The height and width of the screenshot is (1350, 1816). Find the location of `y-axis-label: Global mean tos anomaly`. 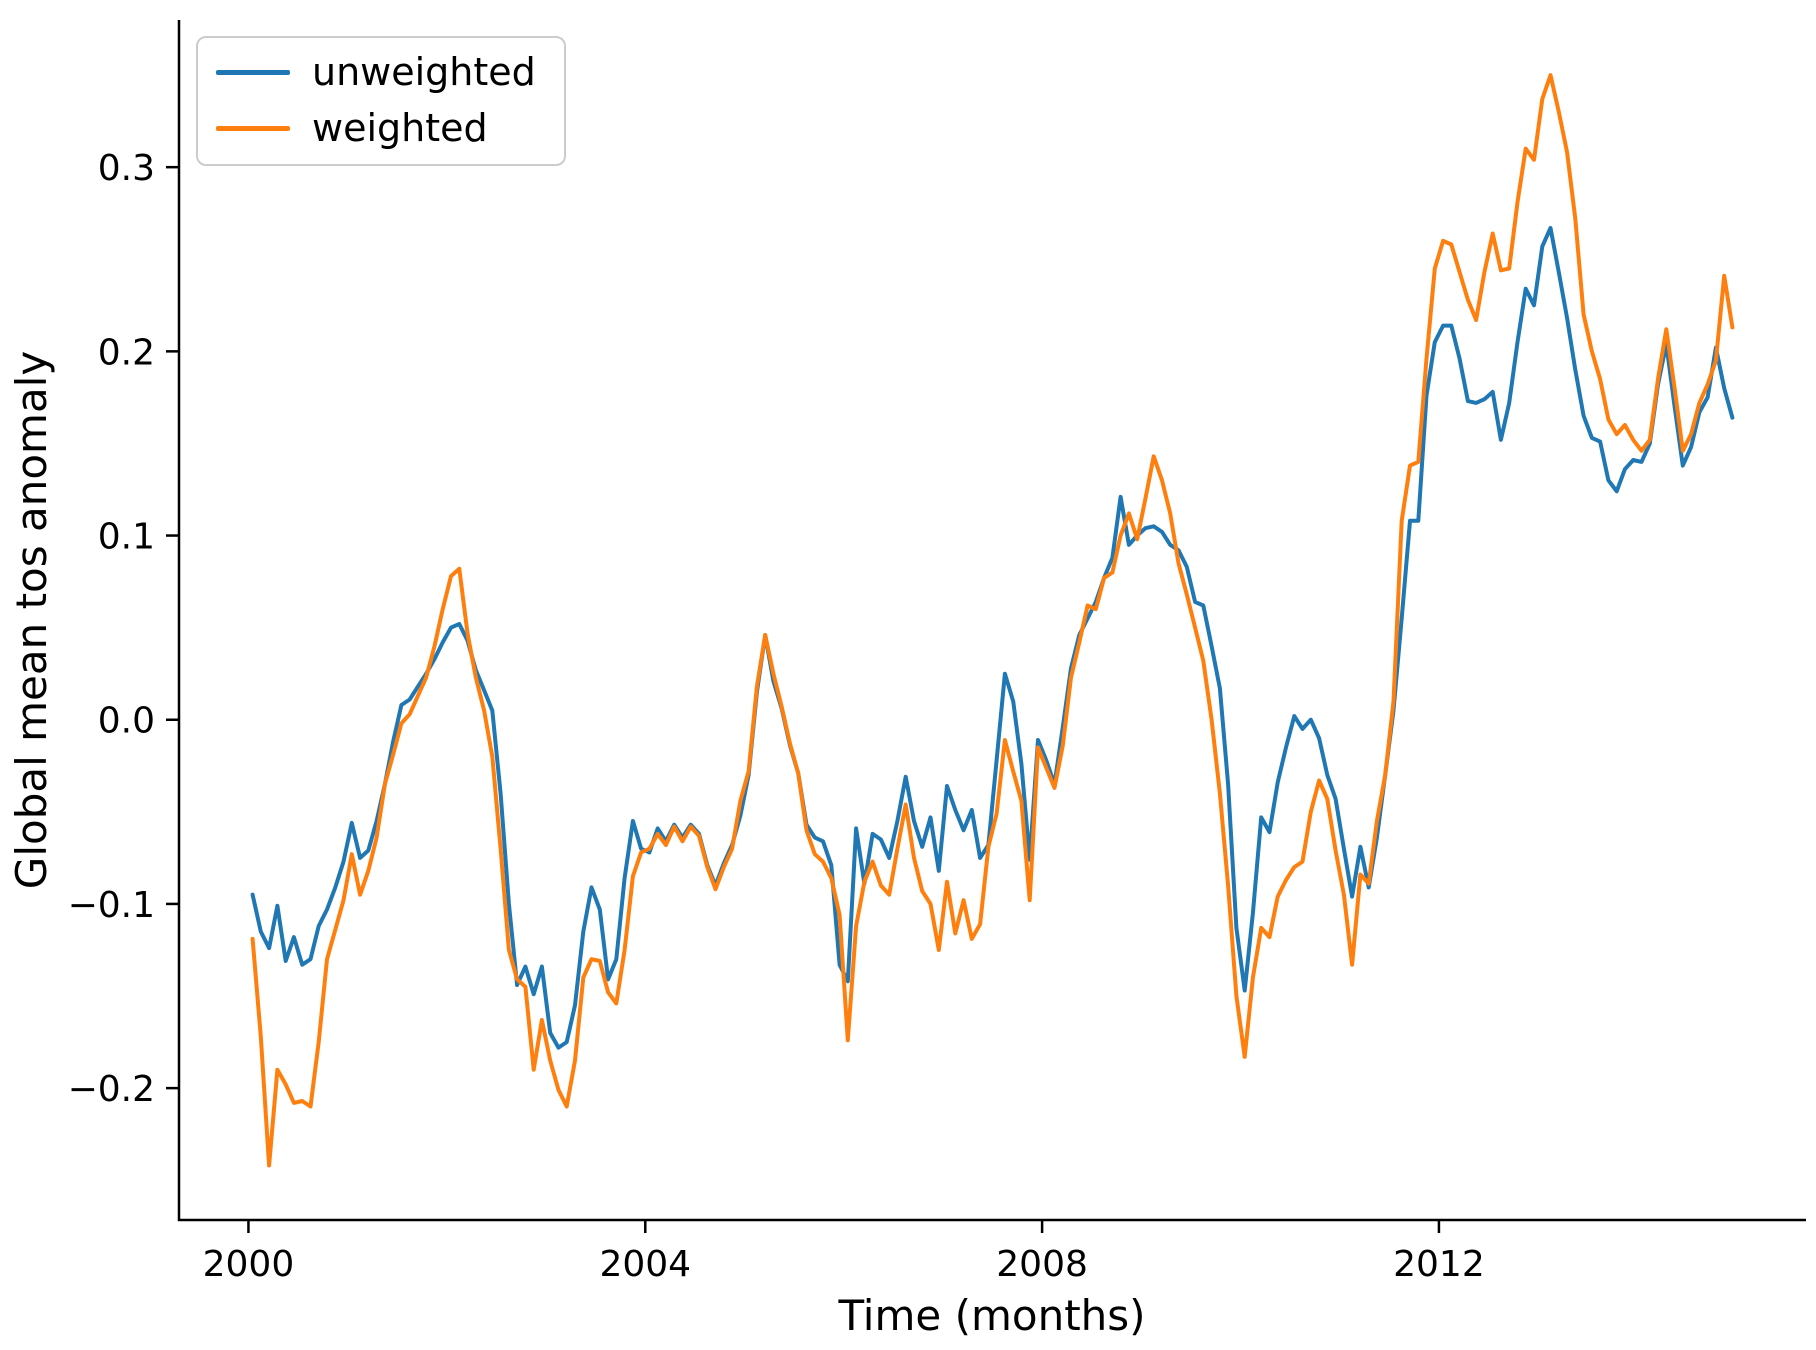

y-axis-label: Global mean tos anomaly is located at coordinates (31, 620).